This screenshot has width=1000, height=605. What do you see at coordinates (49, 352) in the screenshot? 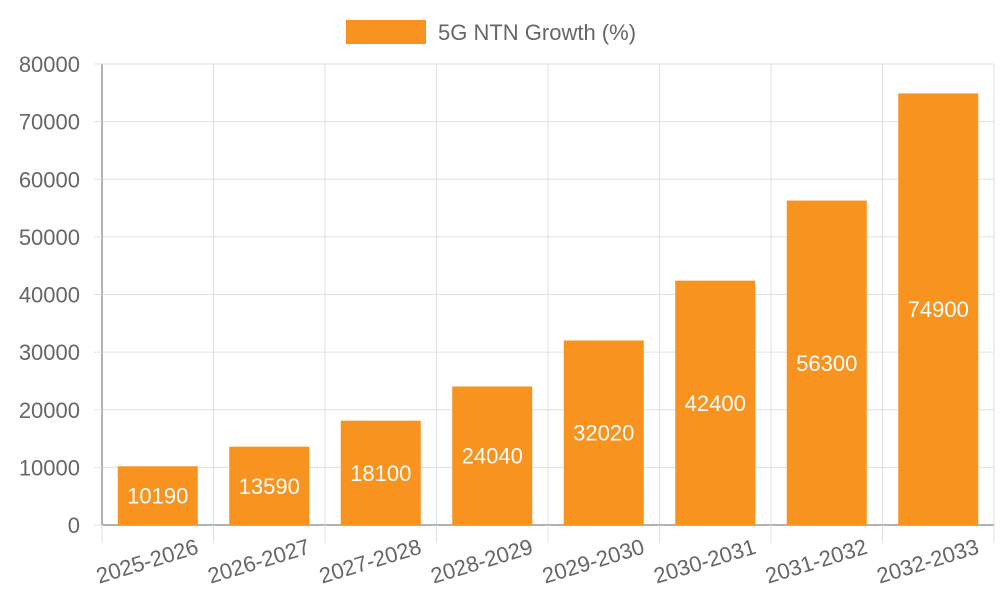
I see `y-tick-label: 30000` at bounding box center [49, 352].